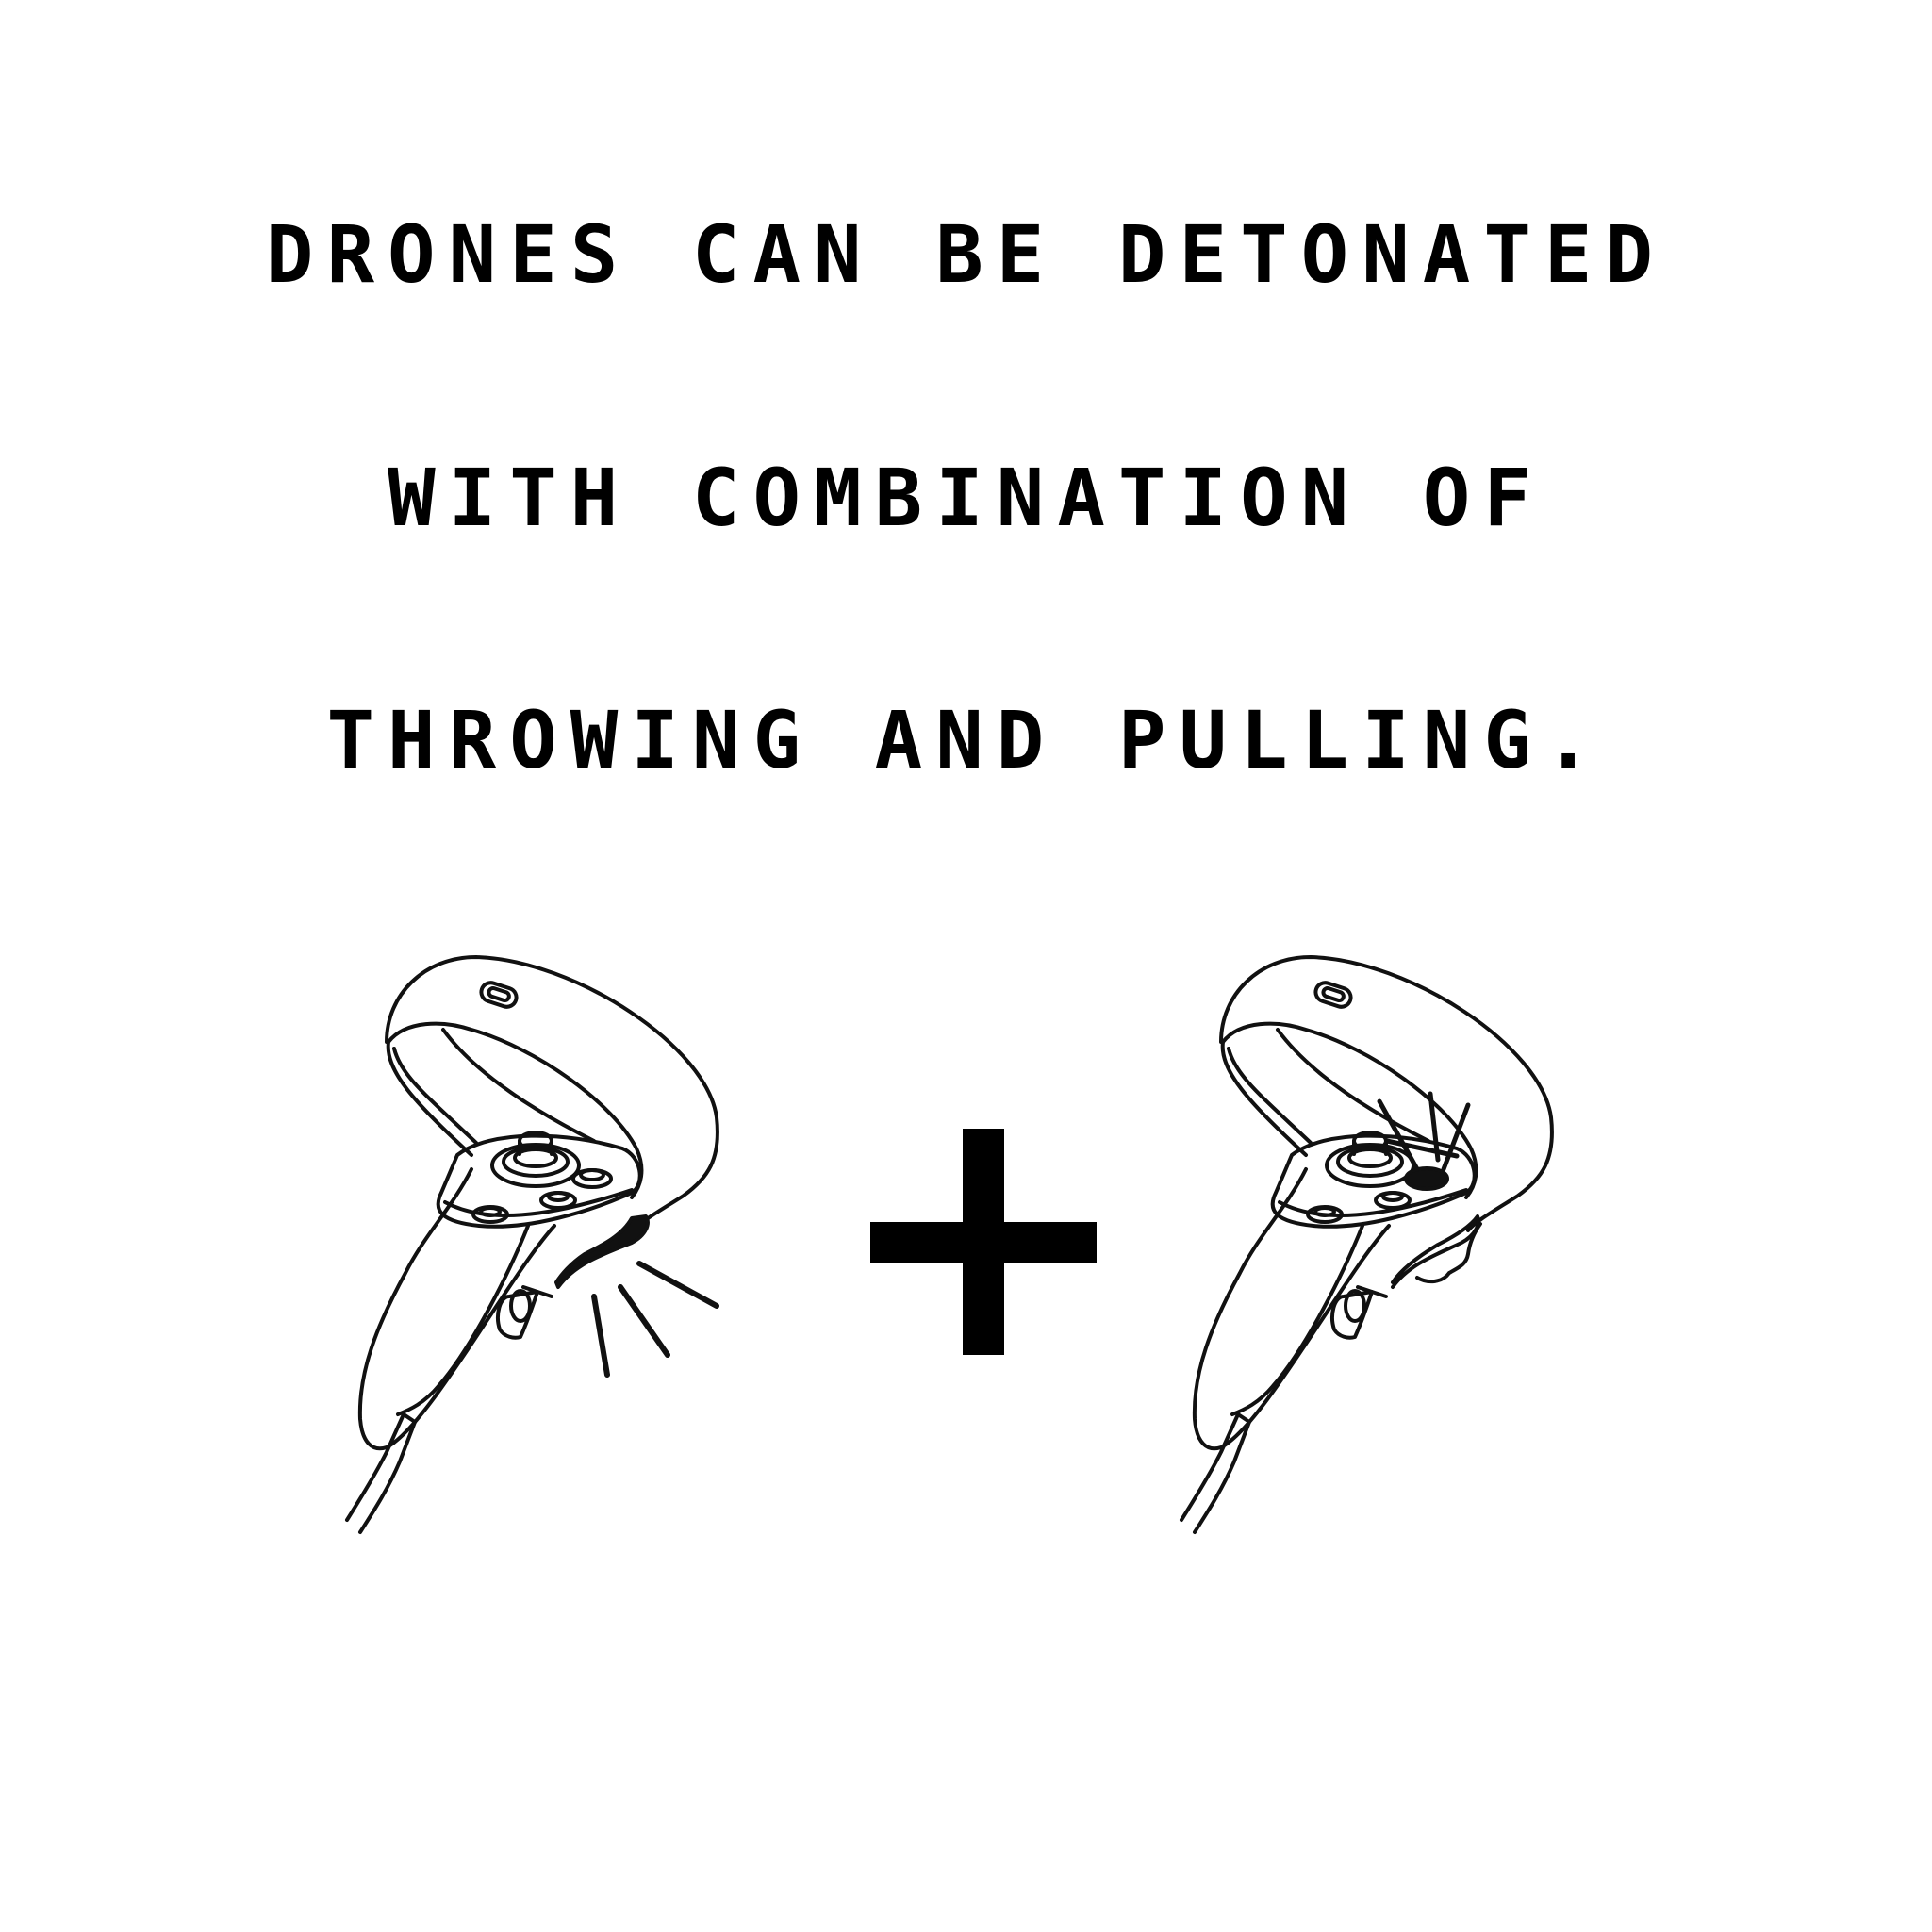 Image resolution: width=1932 pixels, height=1932 pixels. I want to click on controller-handle, so click(456, 1309).